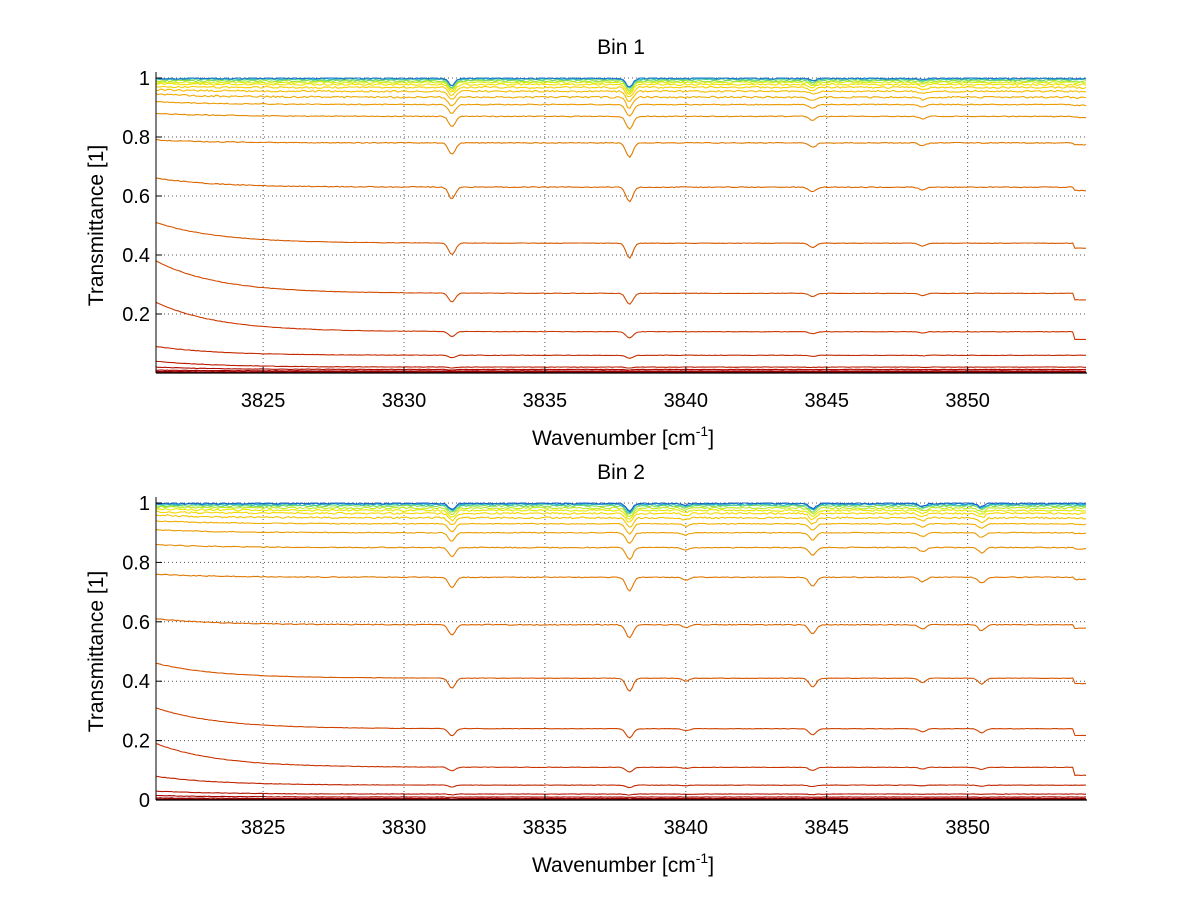 This screenshot has width=1200, height=901. Describe the element at coordinates (144, 801) in the screenshot. I see `y-tick-label: 0` at that location.